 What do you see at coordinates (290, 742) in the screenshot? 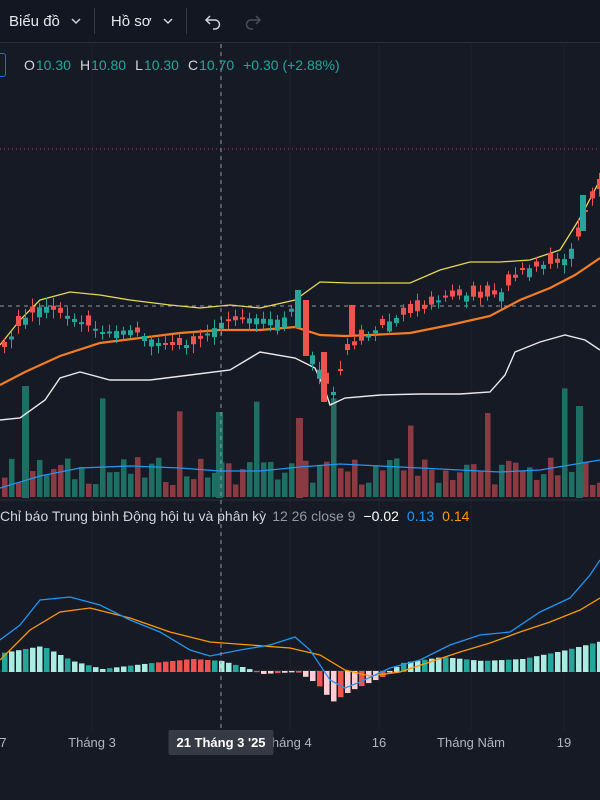
I see `time-label: tháng 4` at bounding box center [290, 742].